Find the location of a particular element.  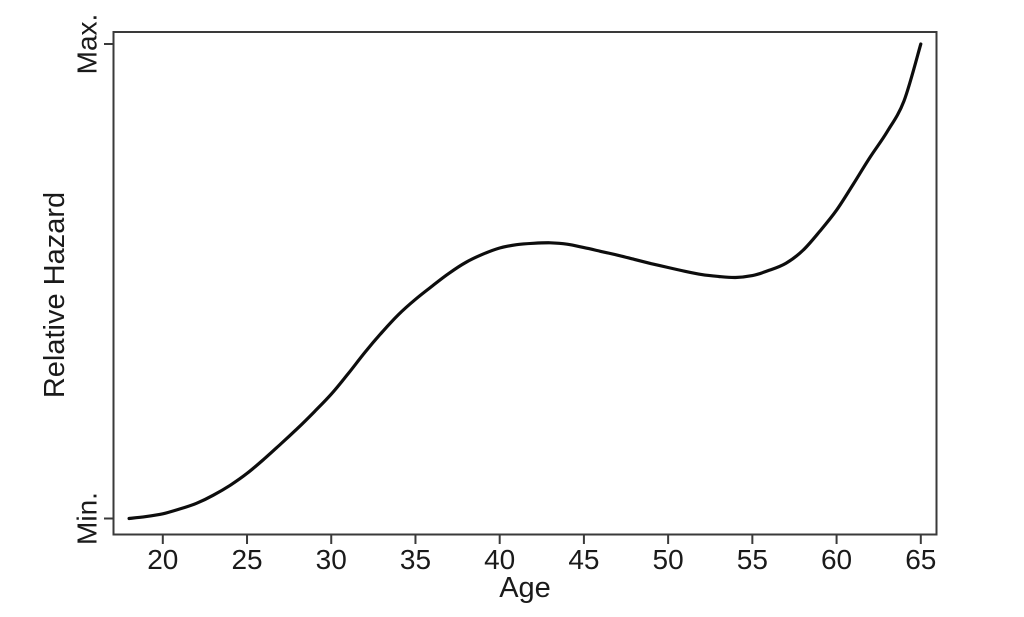

x-tick-label: 65 is located at coordinates (920, 559).